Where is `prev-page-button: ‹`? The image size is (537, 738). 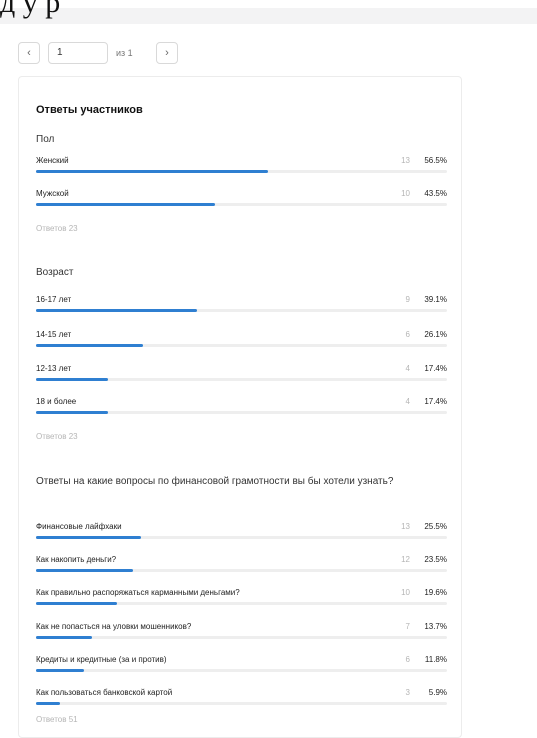
prev-page-button: ‹ is located at coordinates (29, 53).